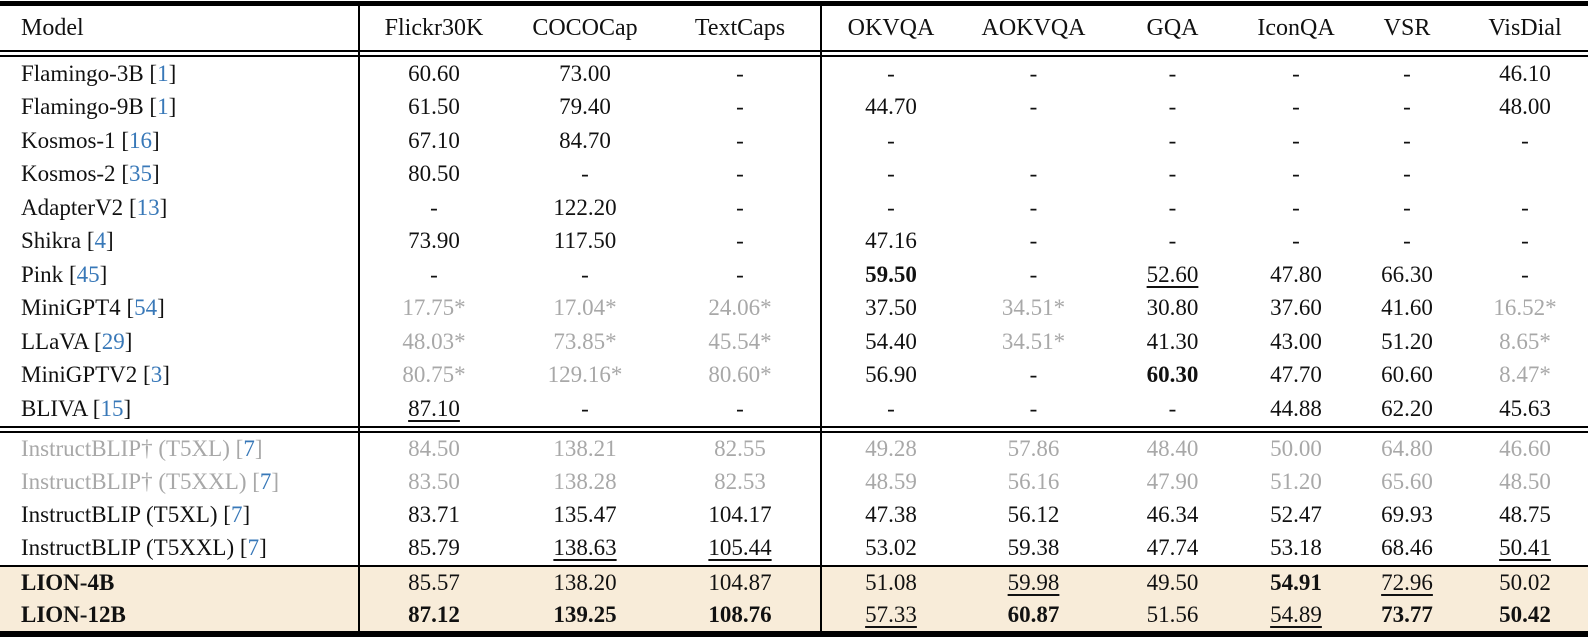  What do you see at coordinates (1525, 582) in the screenshot?
I see `score-cell: 50.02` at bounding box center [1525, 582].